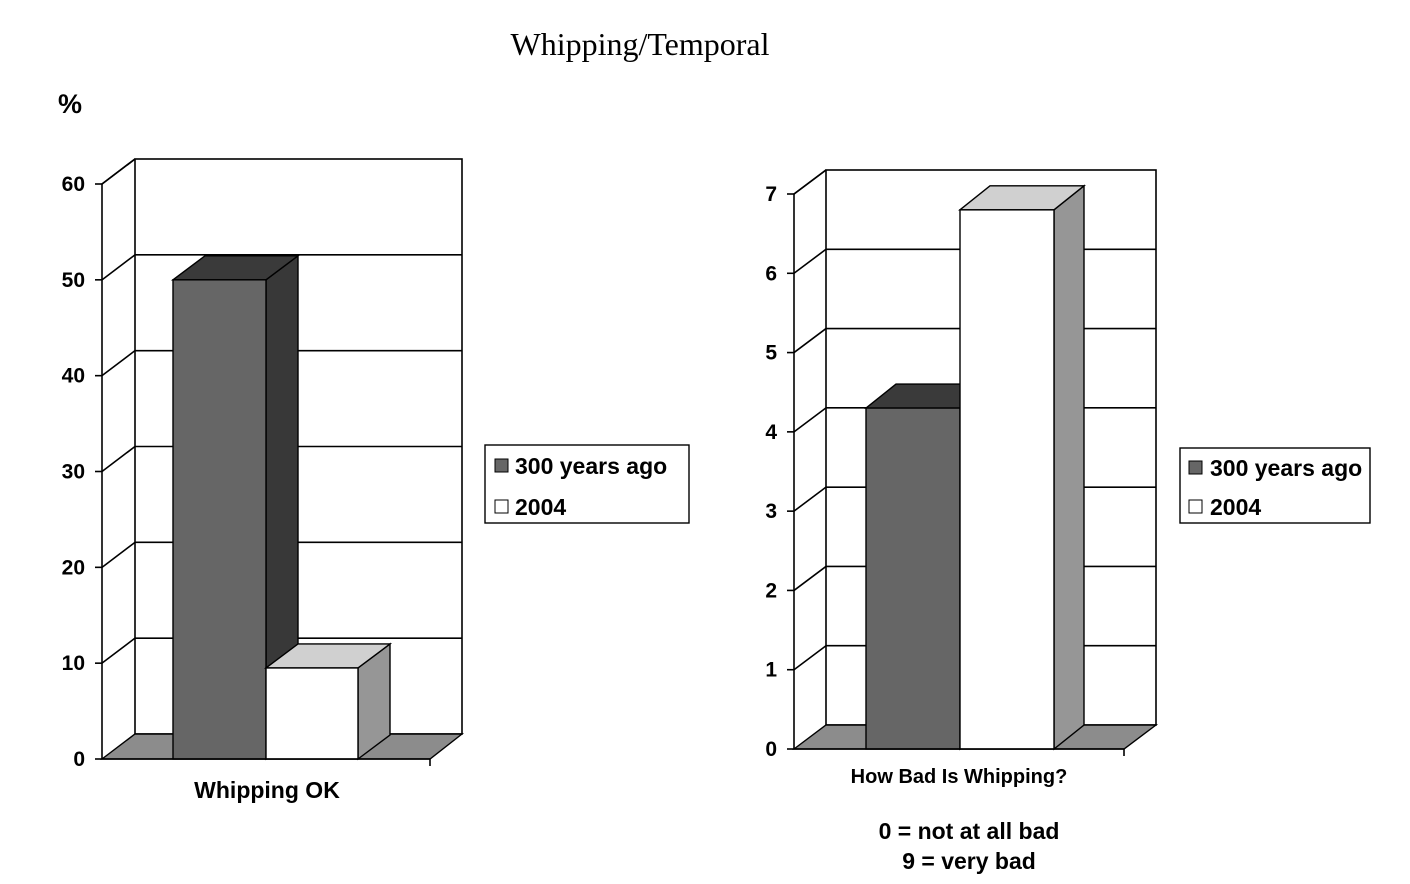 The width and height of the screenshot is (1410, 884). What do you see at coordinates (73, 280) in the screenshot?
I see `y-tick-label: 50` at bounding box center [73, 280].